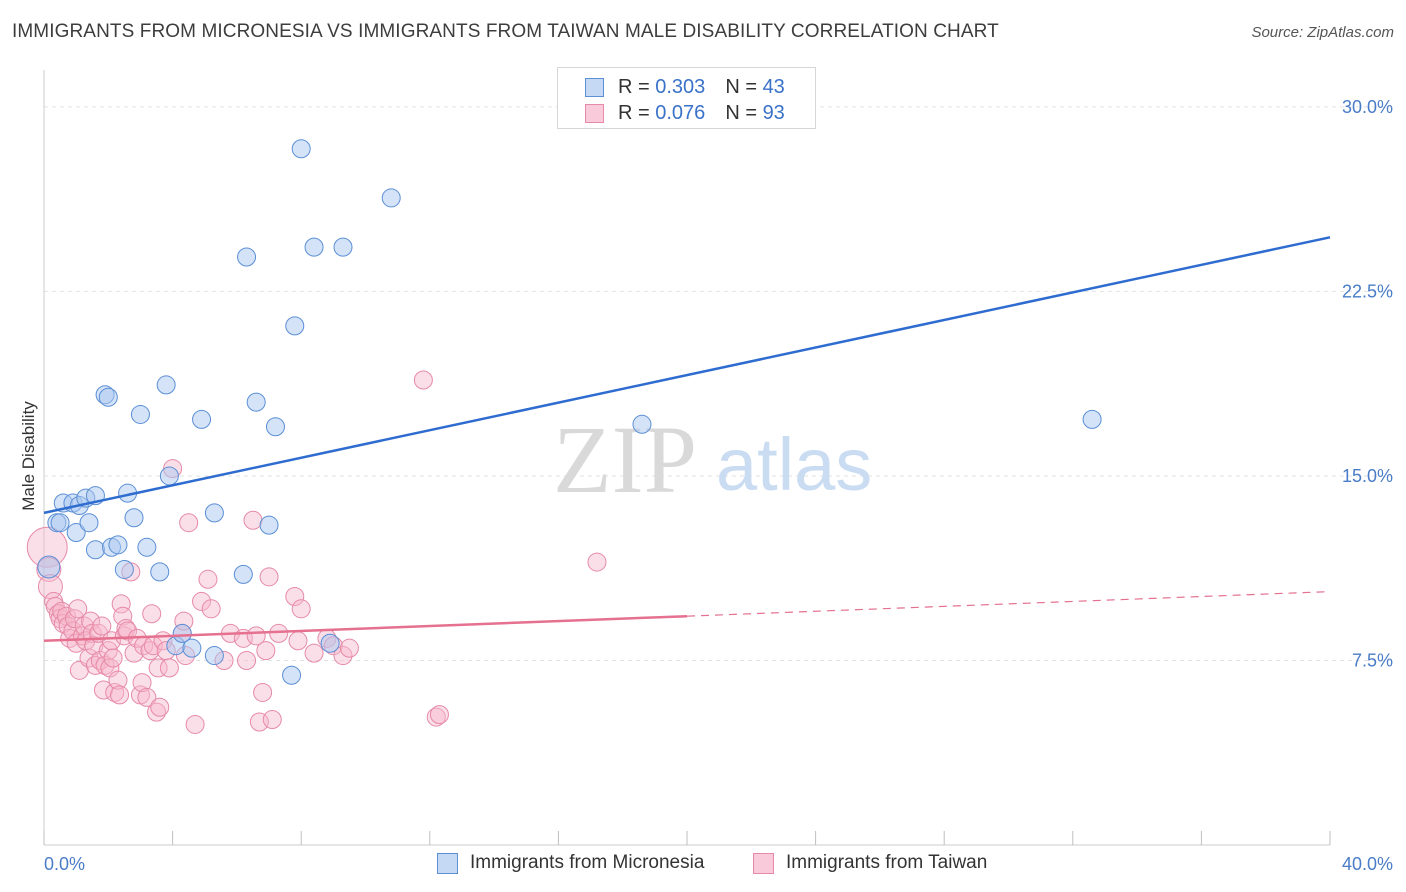 Image resolution: width=1406 pixels, height=892 pixels. Describe the element at coordinates (763, 863) in the screenshot. I see `bottom-legend-swatch-taiwan` at that location.